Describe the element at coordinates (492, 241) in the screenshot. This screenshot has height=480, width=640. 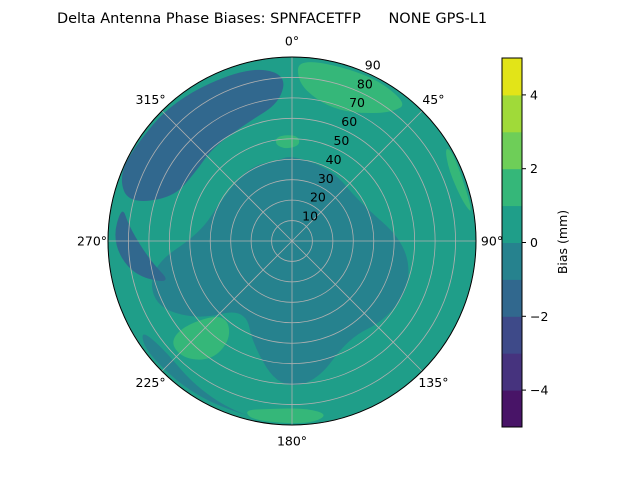
I see `angular-tick-label: 90°` at that location.